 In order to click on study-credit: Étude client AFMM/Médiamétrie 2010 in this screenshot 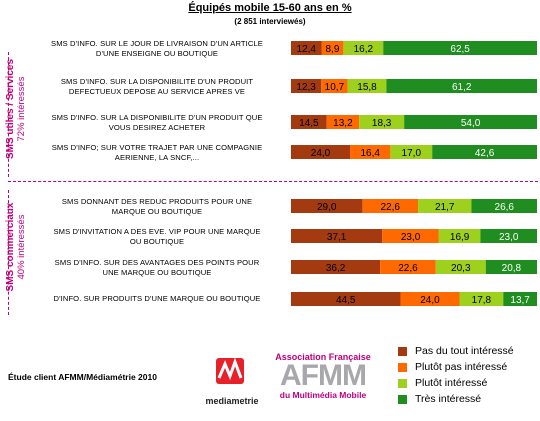, I will do `click(82, 377)`.